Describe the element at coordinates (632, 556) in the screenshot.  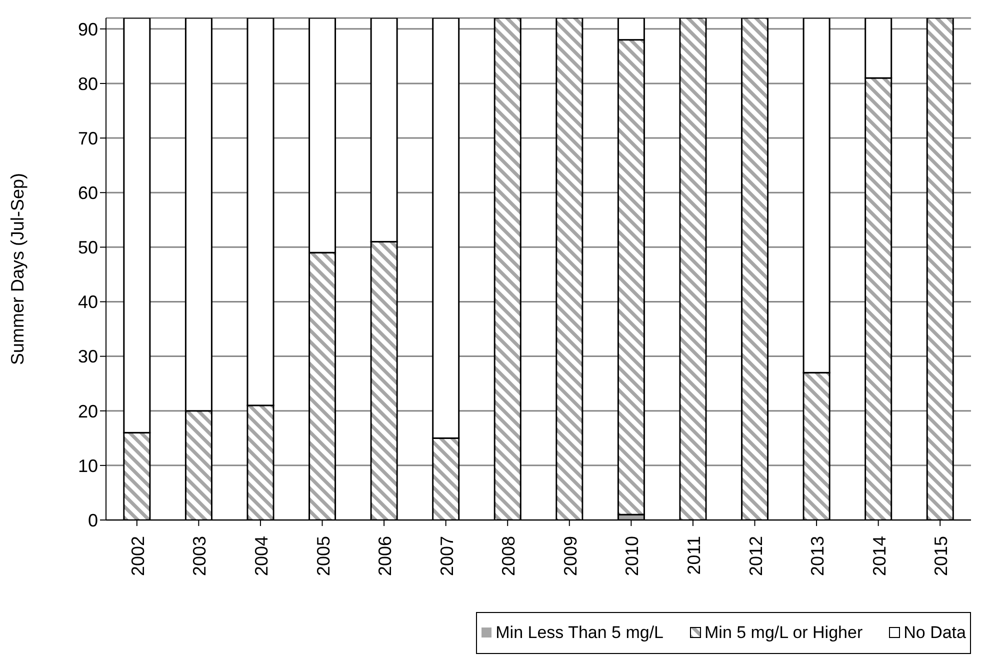
I see `x-tick-label: 2010` at that location.